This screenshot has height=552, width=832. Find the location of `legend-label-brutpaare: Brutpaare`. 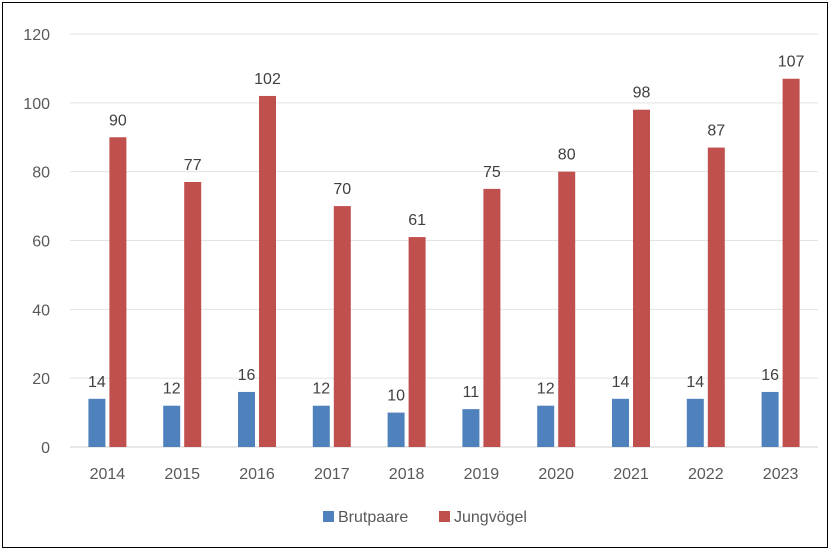

legend-label-brutpaare: Brutpaare is located at coordinates (373, 517).